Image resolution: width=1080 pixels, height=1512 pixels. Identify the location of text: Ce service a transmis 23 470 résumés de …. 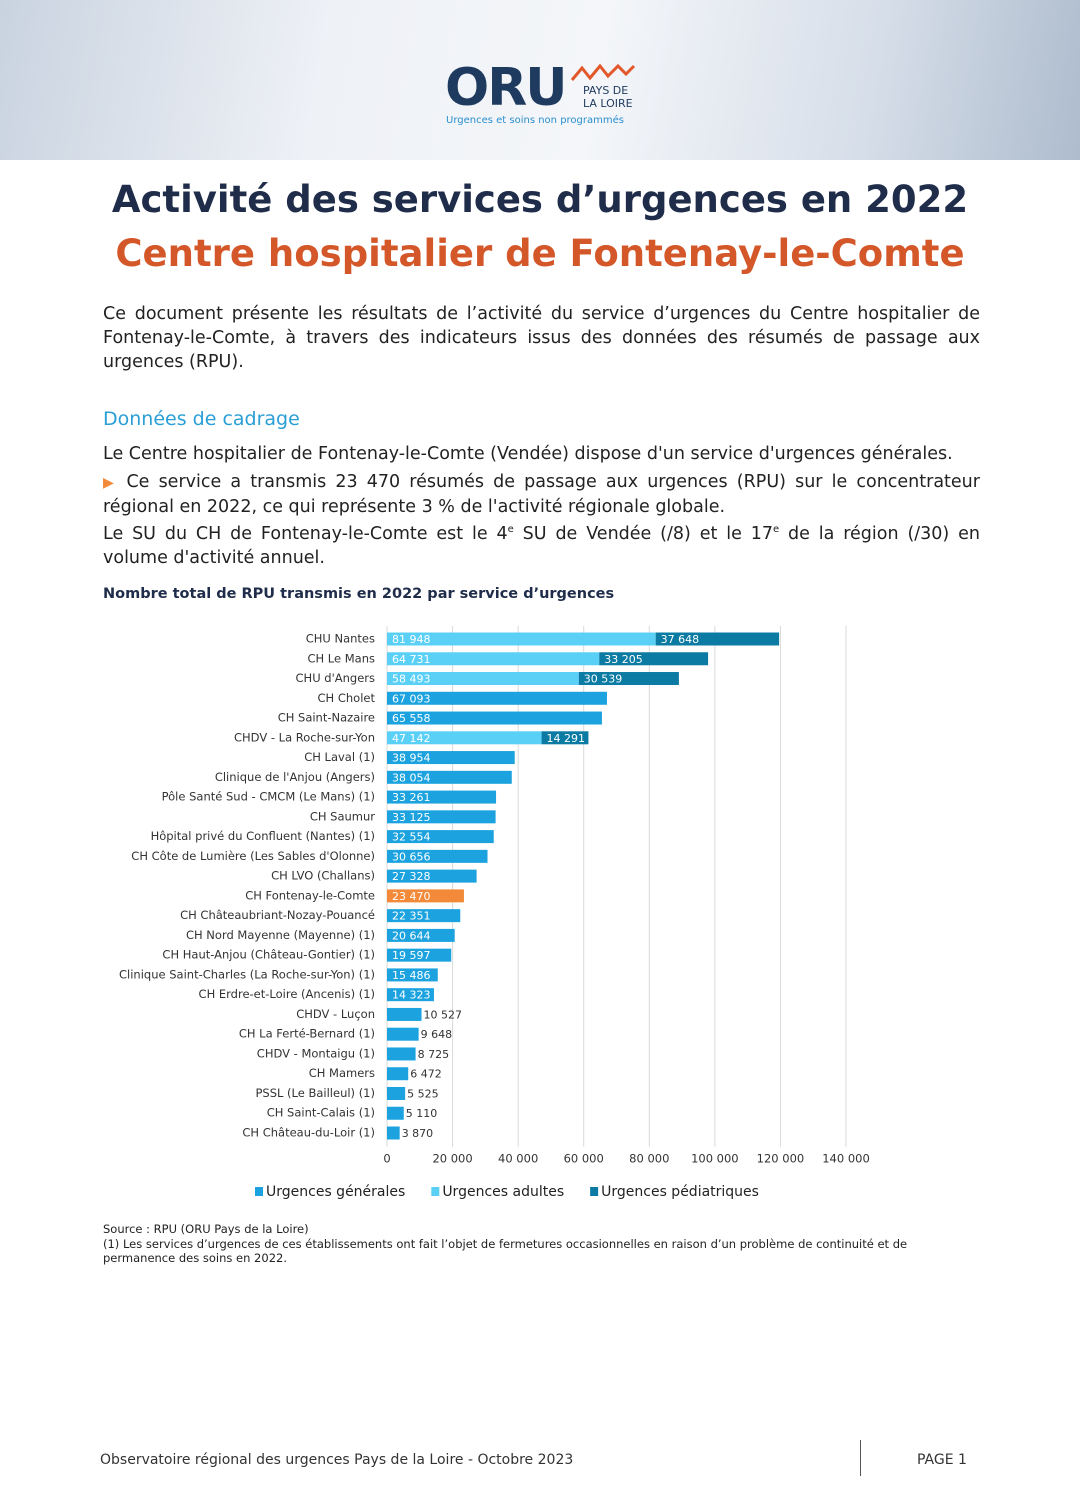
(541, 494).